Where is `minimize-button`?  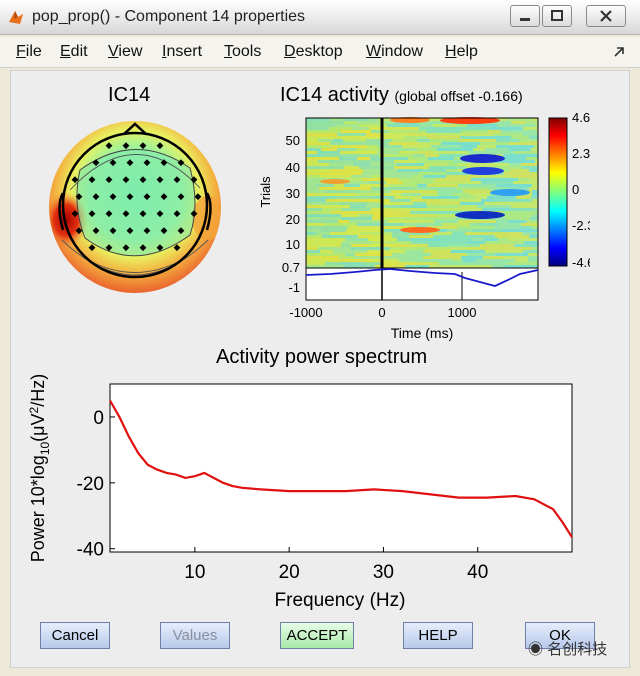
minimize-button is located at coordinates (525, 16).